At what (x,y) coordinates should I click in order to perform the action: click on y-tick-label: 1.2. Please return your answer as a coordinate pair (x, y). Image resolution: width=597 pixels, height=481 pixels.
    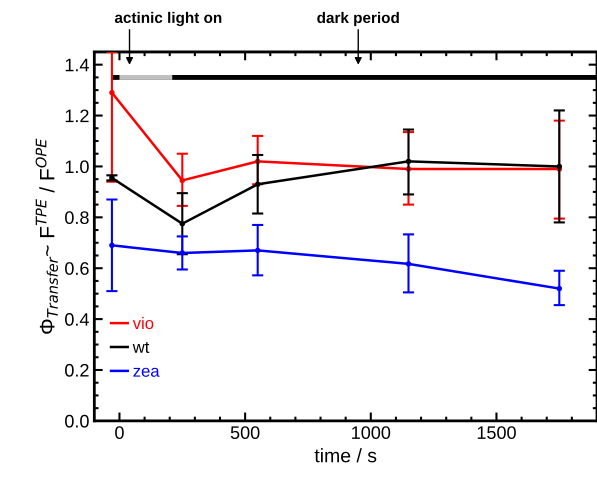
    Looking at the image, I should click on (77, 115).